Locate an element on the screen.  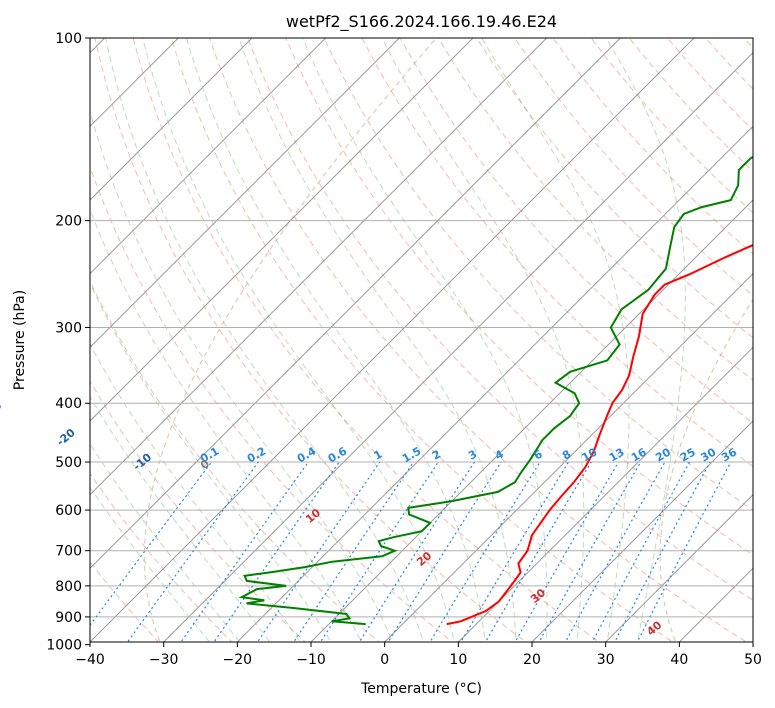
y-tick-label: 200 is located at coordinates (68, 222).